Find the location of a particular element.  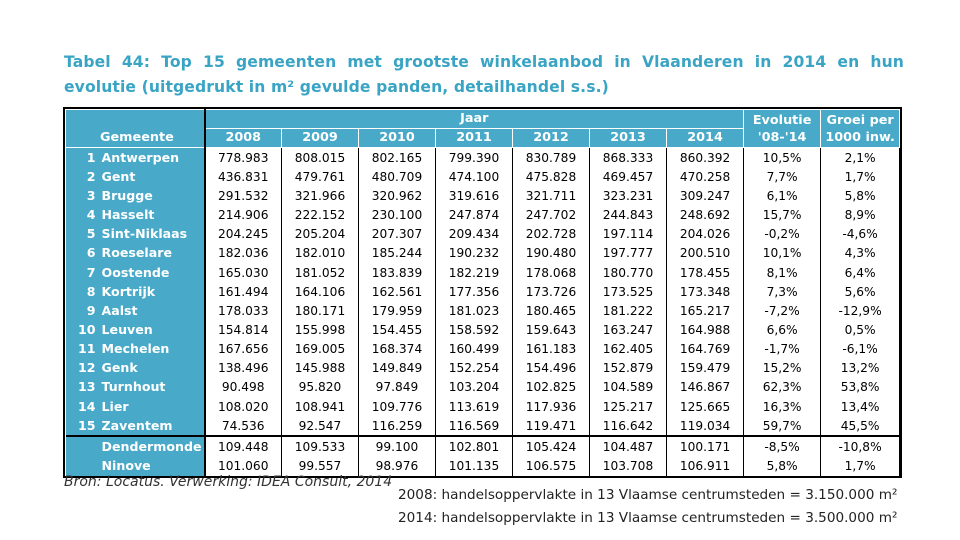

header-gemeente: Gemeente is located at coordinates (135, 128).